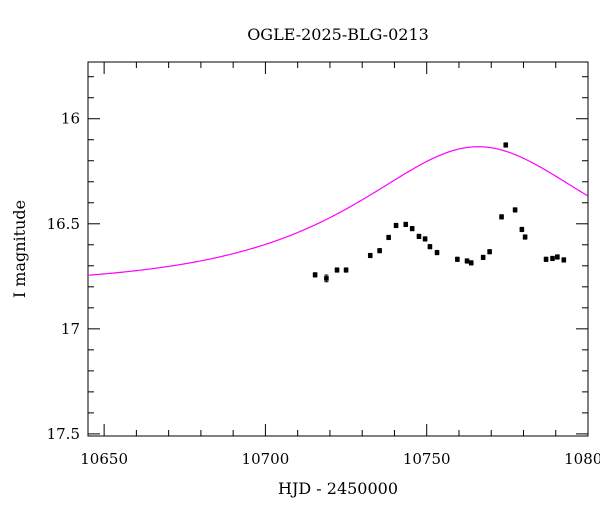 The width and height of the screenshot is (600, 512). Describe the element at coordinates (19, 249) in the screenshot. I see `y-axis-label: I magnitude` at that location.